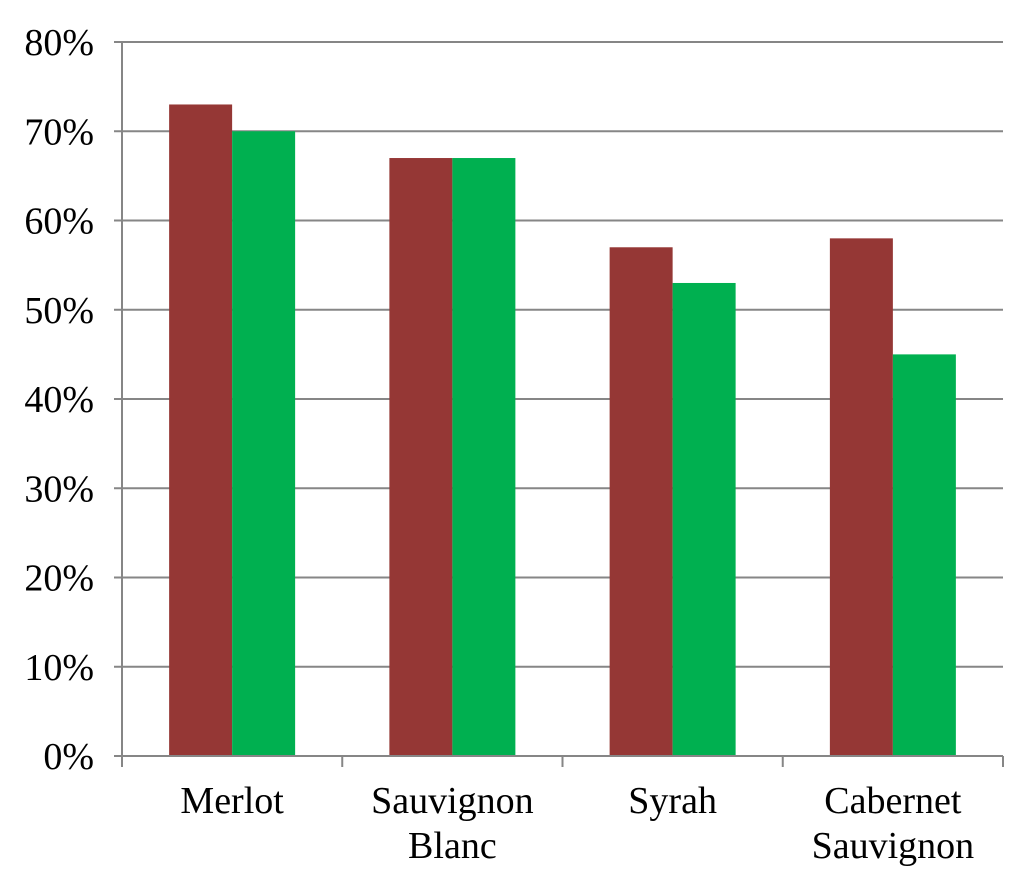  What do you see at coordinates (59, 132) in the screenshot?
I see `y-tick-label: 70%` at bounding box center [59, 132].